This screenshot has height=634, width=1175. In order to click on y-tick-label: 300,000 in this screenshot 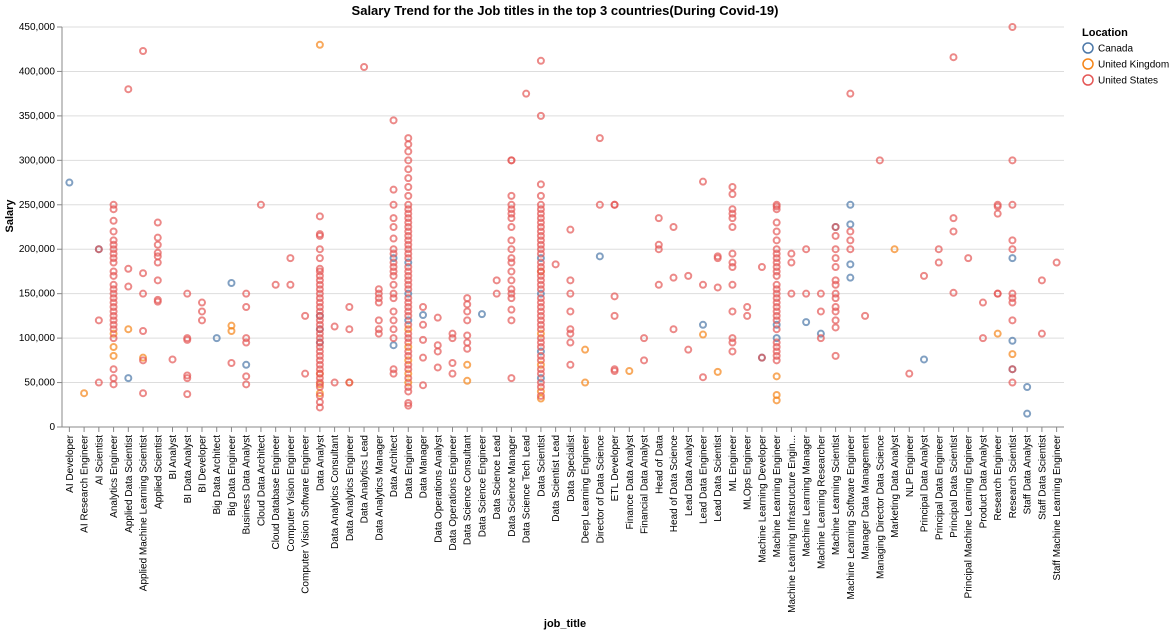, I will do `click(37, 160)`.